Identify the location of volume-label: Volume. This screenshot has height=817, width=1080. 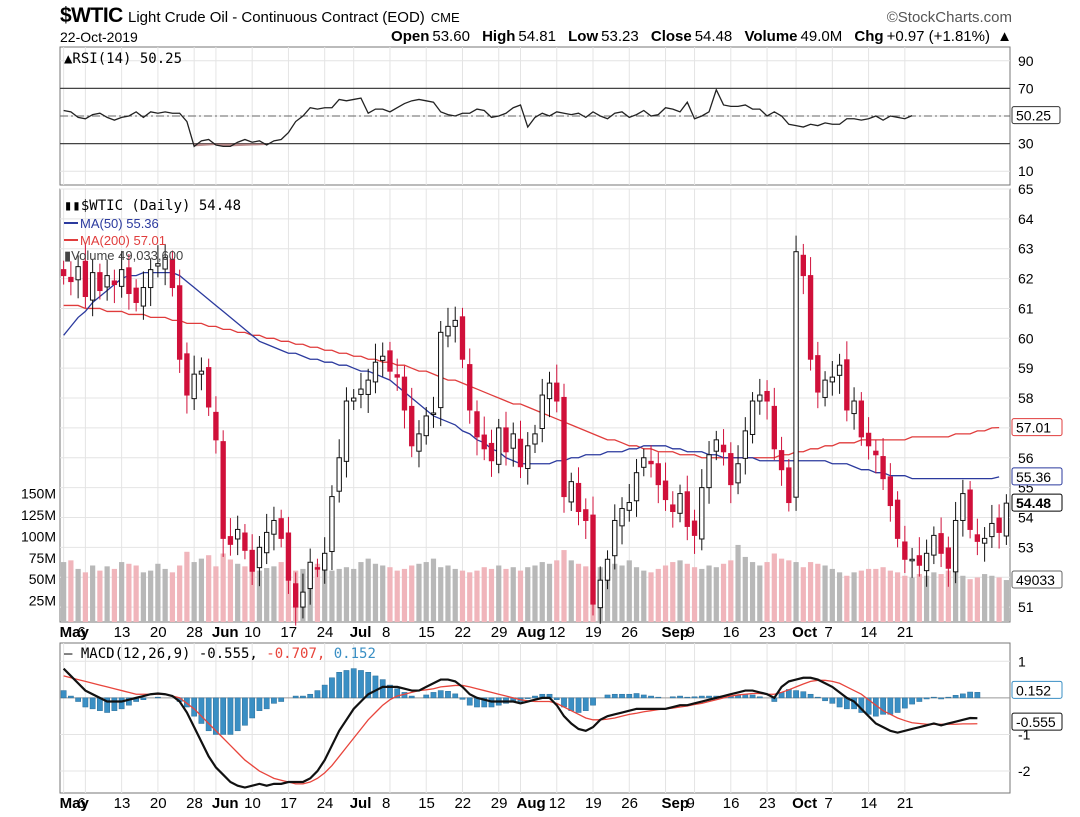
(771, 36).